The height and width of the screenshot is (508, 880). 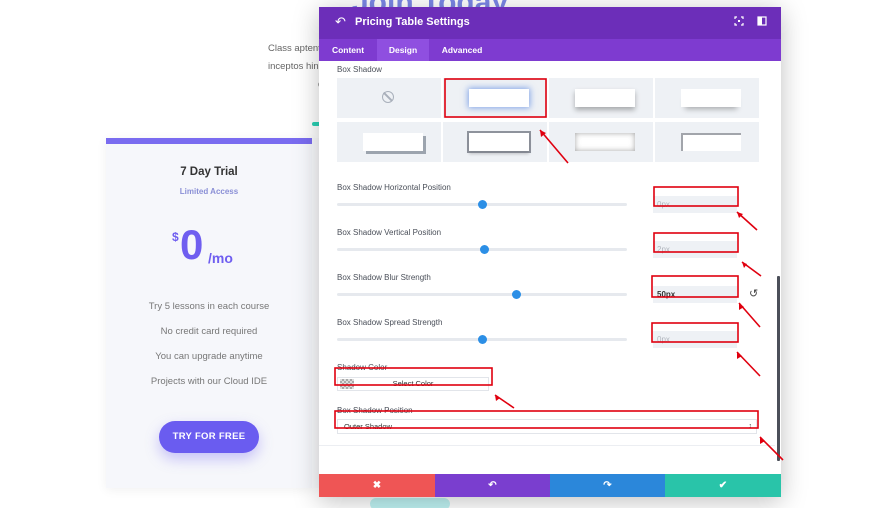 I want to click on modal-footer: ✖ ↶ ↷ ✔, so click(x=550, y=485).